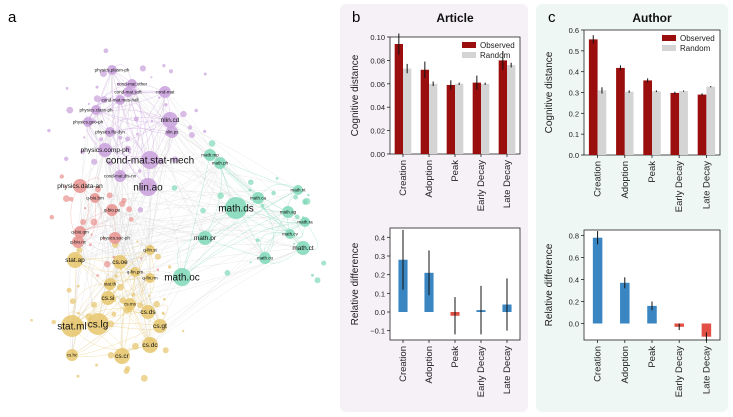  Describe the element at coordinates (455, 357) in the screenshot. I see `x-tick-label: Peak` at that location.